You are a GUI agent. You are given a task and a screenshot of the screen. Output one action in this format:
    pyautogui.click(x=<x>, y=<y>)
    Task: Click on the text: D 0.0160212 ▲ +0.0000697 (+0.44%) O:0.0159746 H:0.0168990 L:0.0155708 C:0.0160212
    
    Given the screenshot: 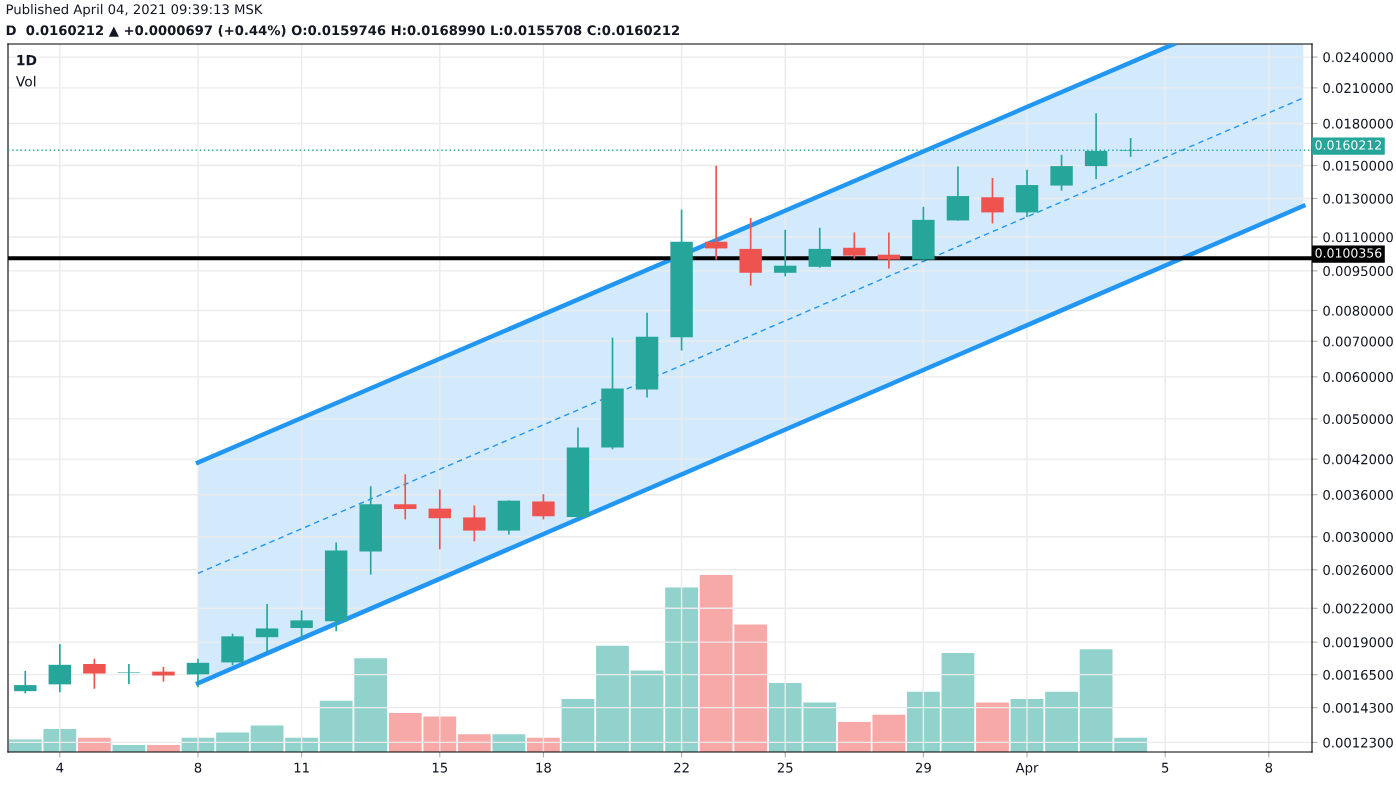 What is the action you would take?
    pyautogui.click(x=343, y=31)
    